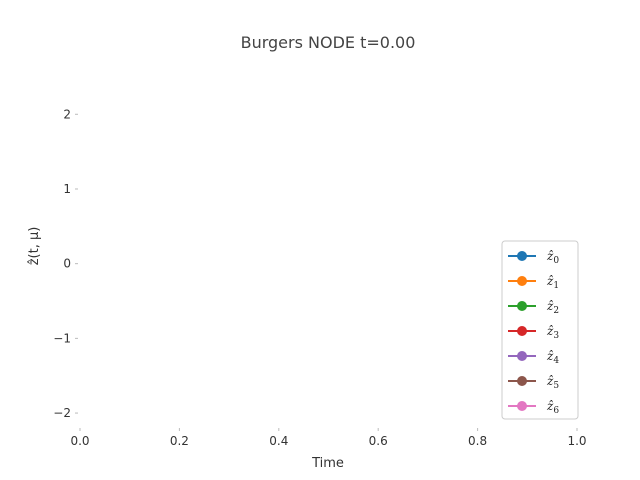 The image size is (640, 480). What do you see at coordinates (328, 438) in the screenshot?
I see `x-axis: 0.0 0.2 0.4 0.6 0.8 1.0` at bounding box center [328, 438].